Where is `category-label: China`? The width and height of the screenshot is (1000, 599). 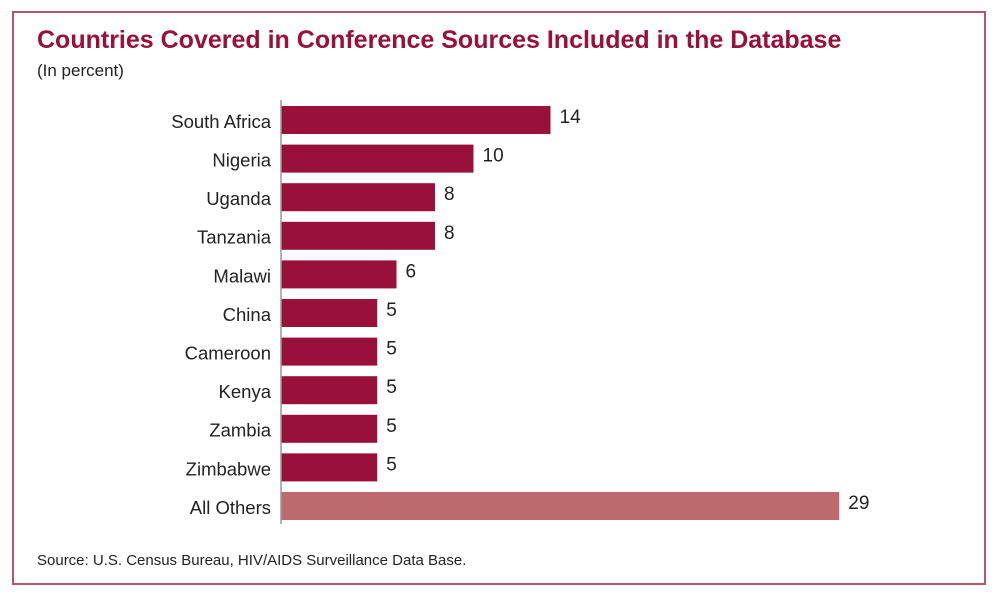
category-label: China is located at coordinates (247, 314).